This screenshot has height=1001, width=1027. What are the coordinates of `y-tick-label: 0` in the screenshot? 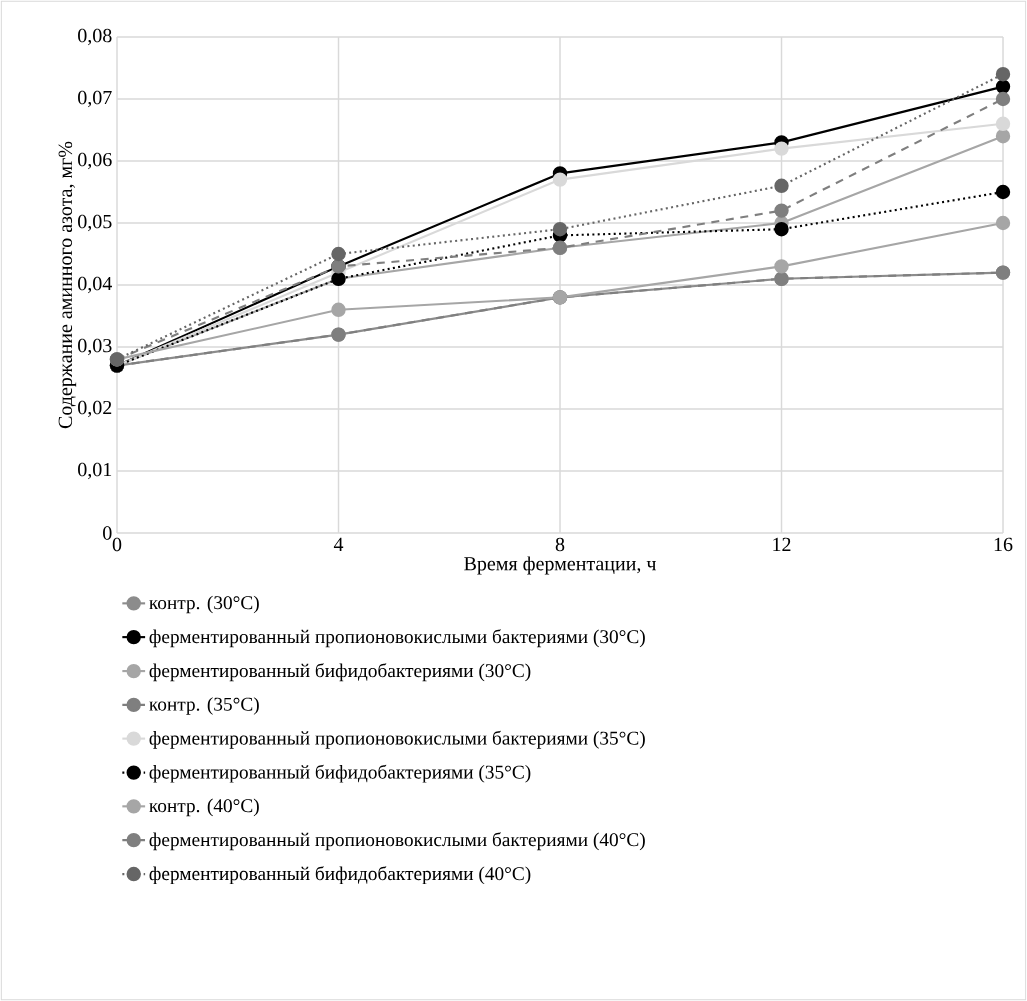 It's located at (107, 533).